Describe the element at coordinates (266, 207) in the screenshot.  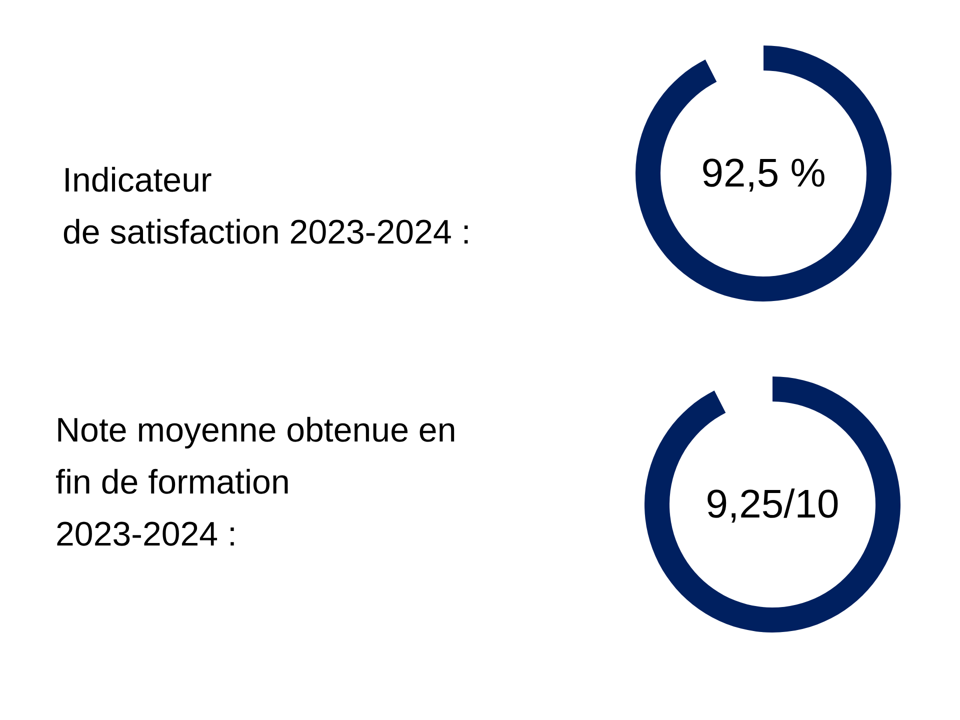
I see `text: Indicateur de satisfaction 2023-2024 :` at that location.